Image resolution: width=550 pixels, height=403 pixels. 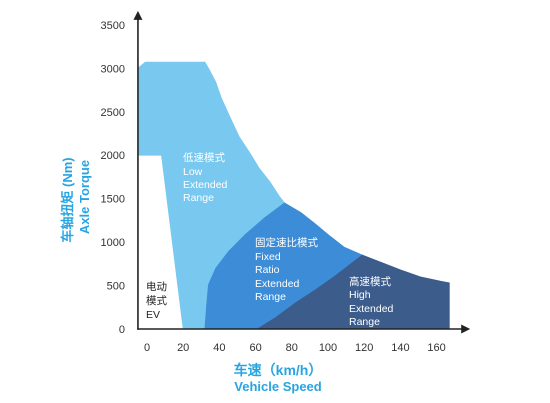 What do you see at coordinates (364, 348) in the screenshot?
I see `x-tick-label: 120` at bounding box center [364, 348].